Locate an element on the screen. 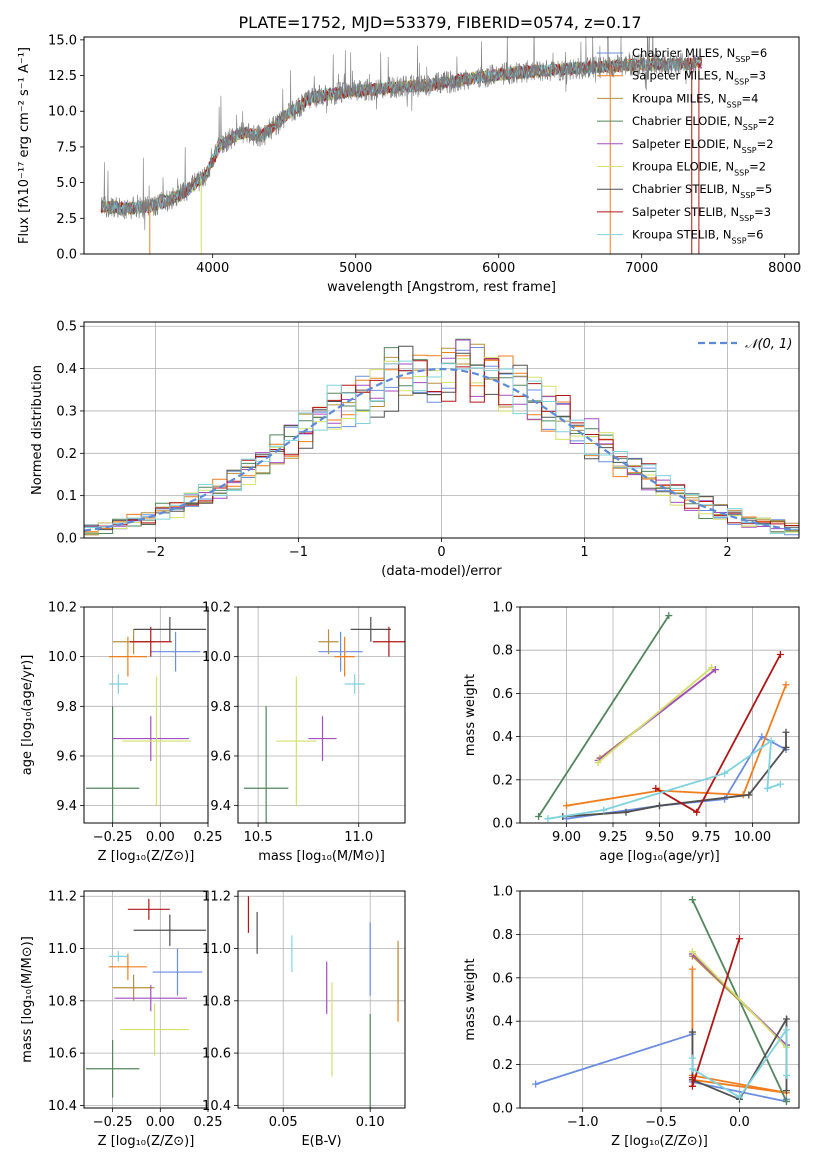 The width and height of the screenshot is (819, 1170). y-tick-label: 10.8 is located at coordinates (216, 1001).